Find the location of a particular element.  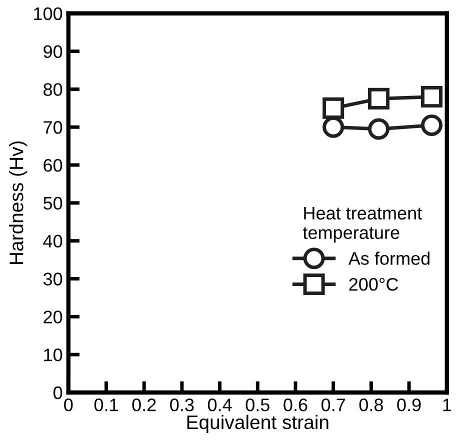

x-tick-label: 0.3 is located at coordinates (182, 405).